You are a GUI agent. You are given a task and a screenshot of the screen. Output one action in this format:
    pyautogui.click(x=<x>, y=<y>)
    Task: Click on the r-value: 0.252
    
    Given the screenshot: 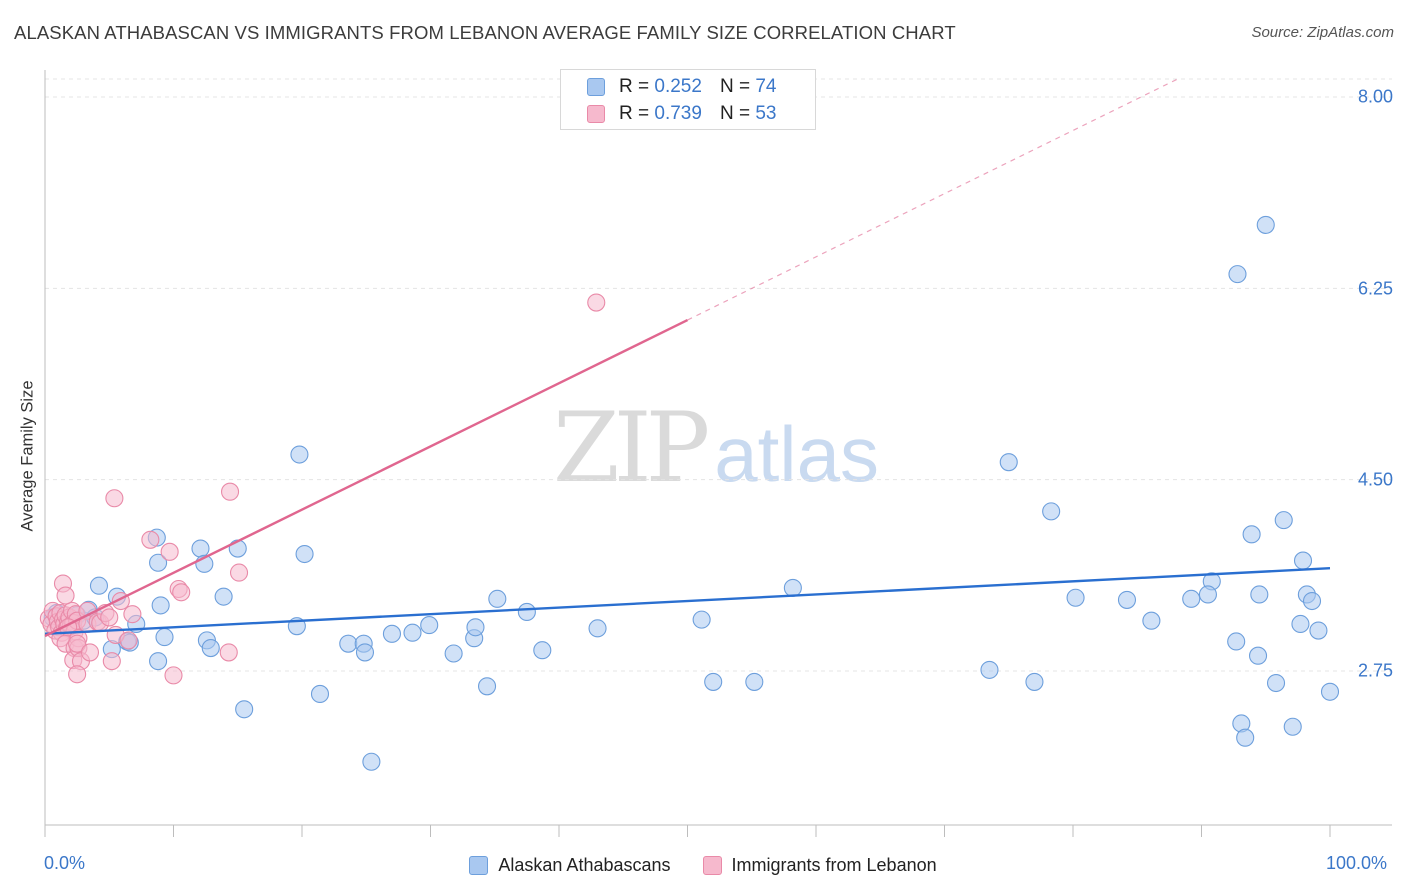 What is the action you would take?
    pyautogui.click(x=678, y=86)
    